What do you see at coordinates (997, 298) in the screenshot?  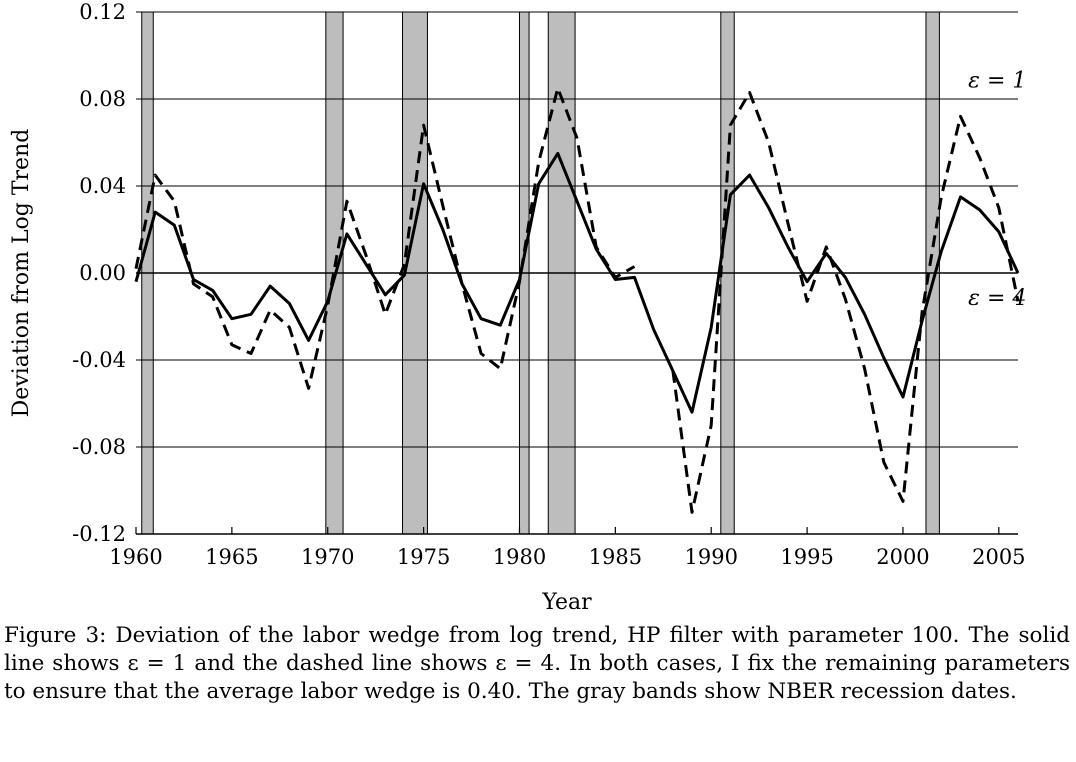 I see `annotation-1: ε = 4` at bounding box center [997, 298].